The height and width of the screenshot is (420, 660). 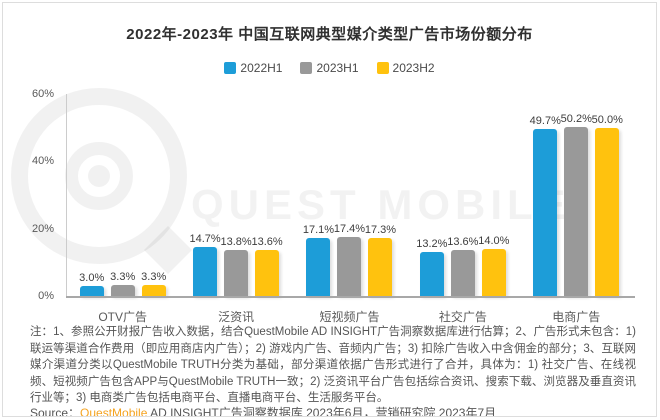 I want to click on bar-column: 14.7%, so click(x=205, y=195).